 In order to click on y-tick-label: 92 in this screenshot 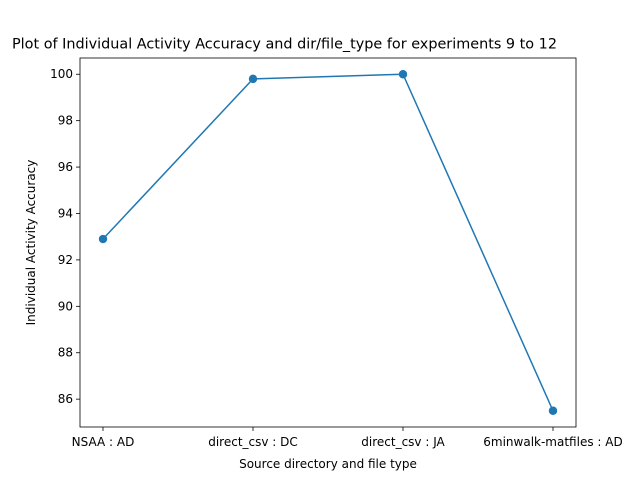, I will do `click(65, 260)`.